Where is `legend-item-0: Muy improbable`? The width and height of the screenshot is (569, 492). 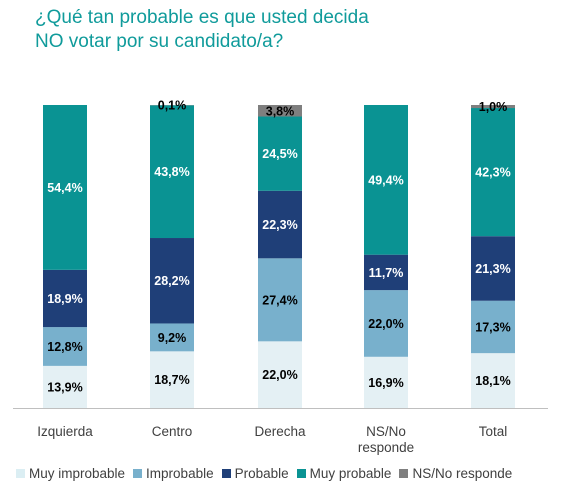 legend-item-0: Muy improbable is located at coordinates (70, 473).